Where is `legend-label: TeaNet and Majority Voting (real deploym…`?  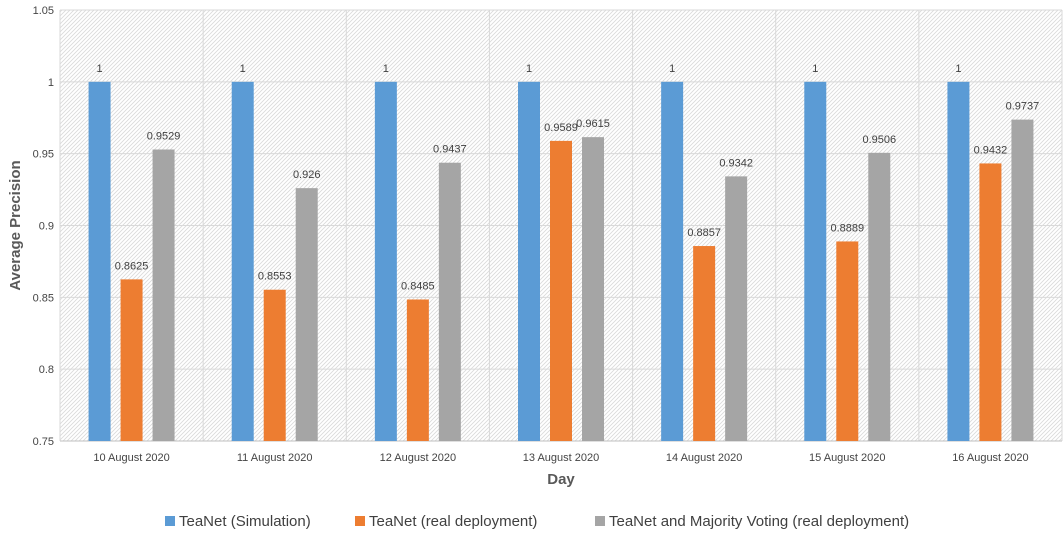
legend-label: TeaNet and Majority Voting (real deploym… is located at coordinates (759, 521).